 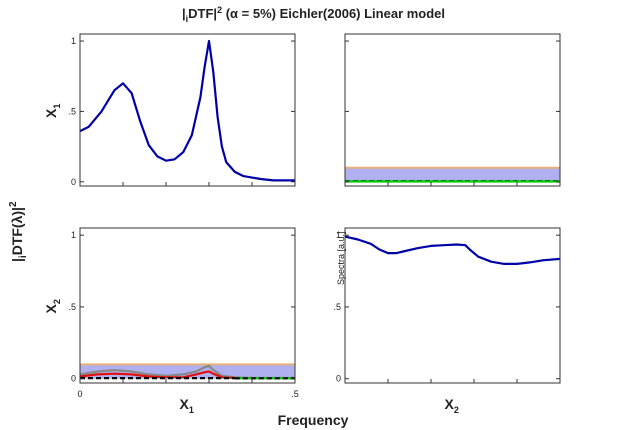 I want to click on x-tick-label: .5, so click(x=295, y=394).